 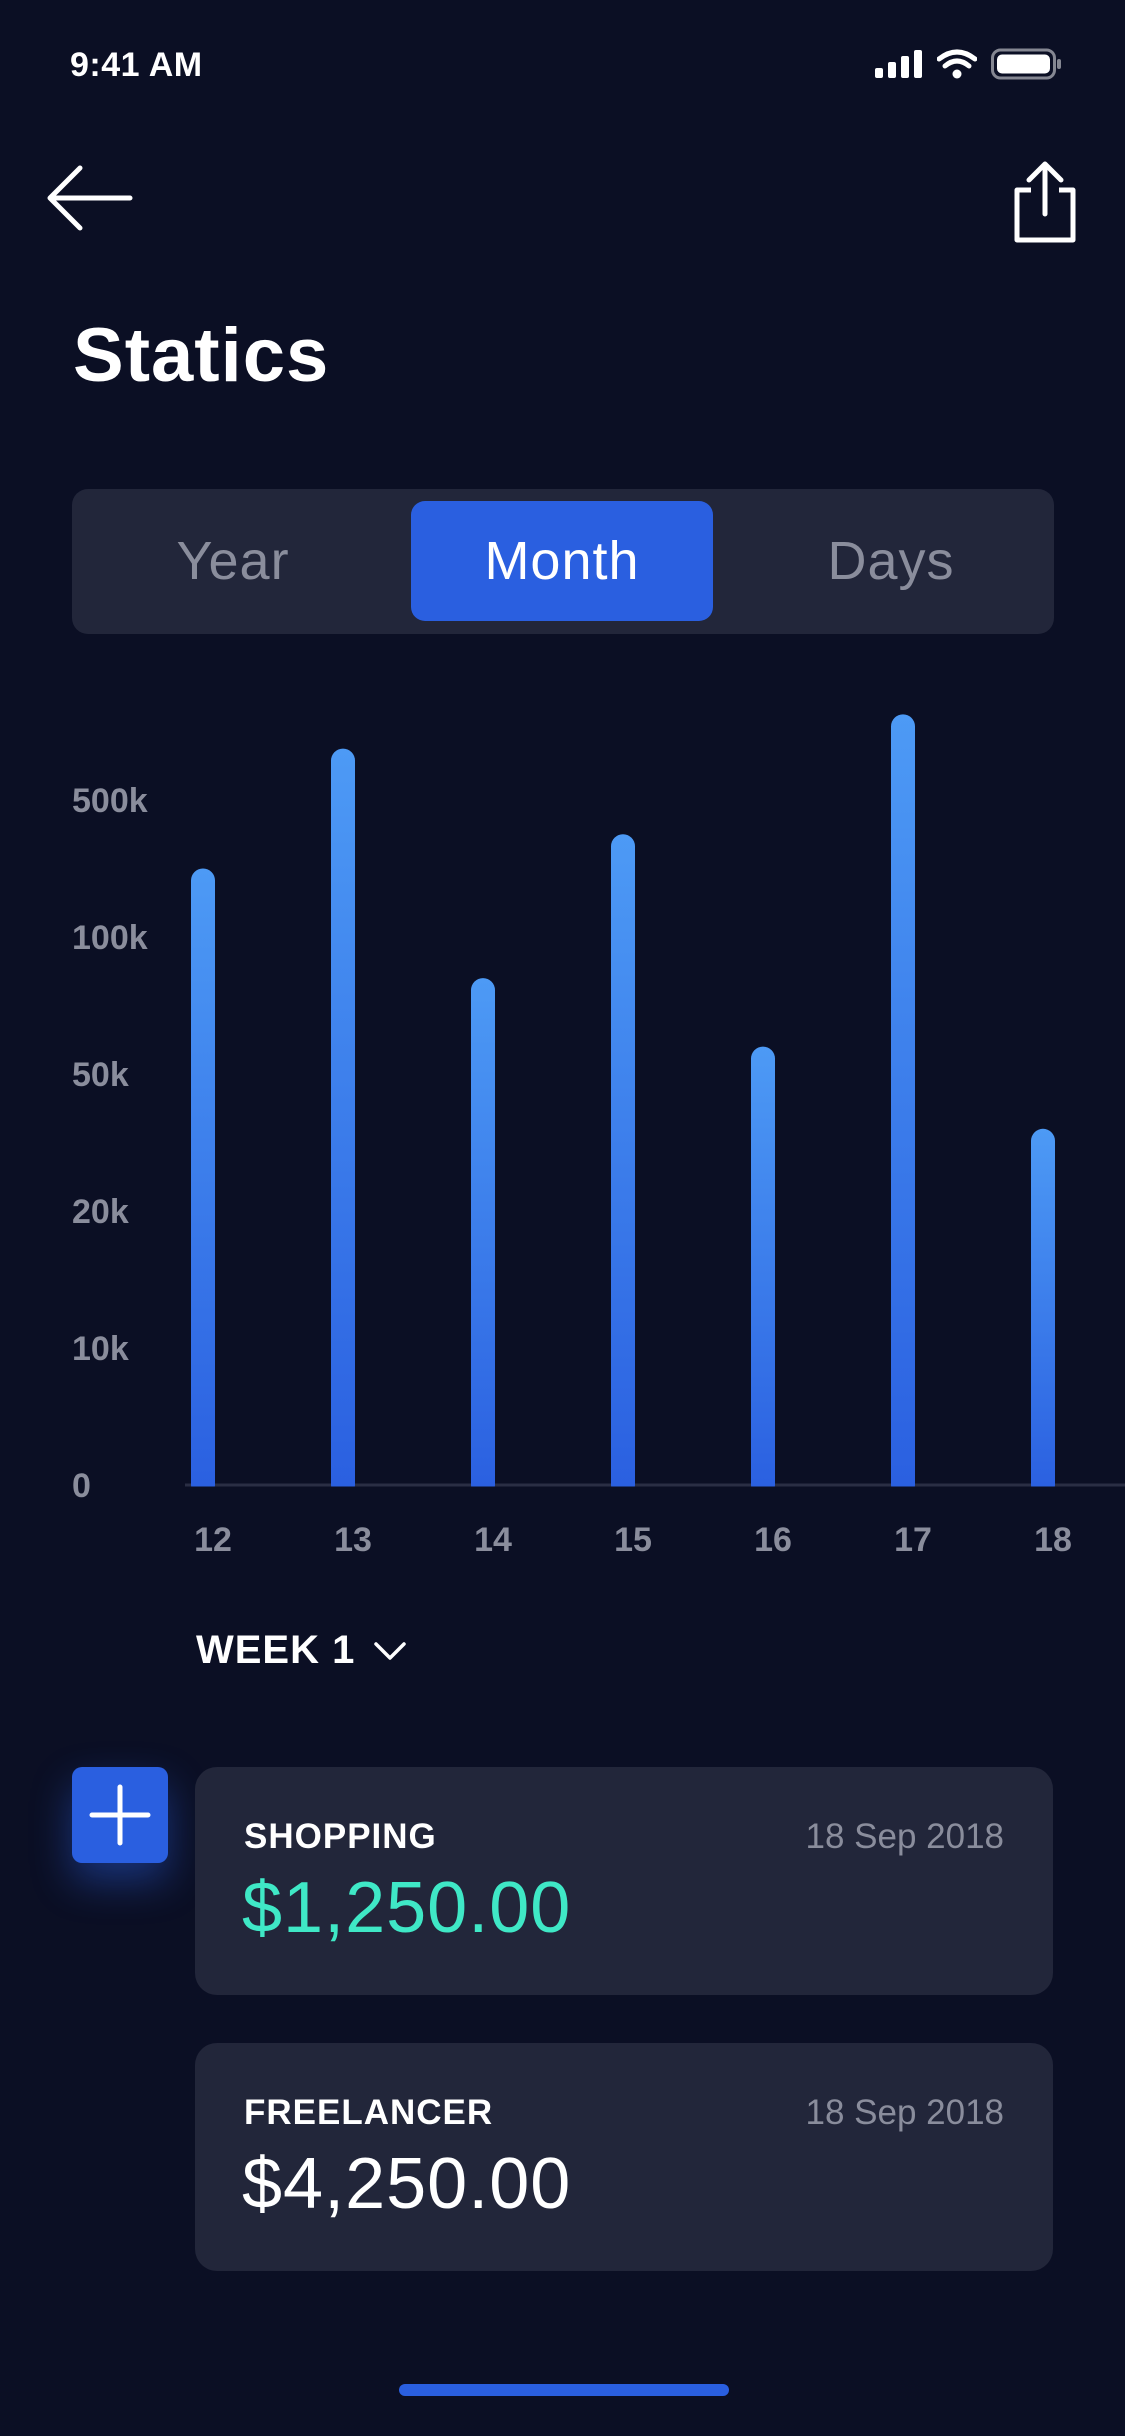 I want to click on y-tick-label: 50k, so click(x=100, y=1075).